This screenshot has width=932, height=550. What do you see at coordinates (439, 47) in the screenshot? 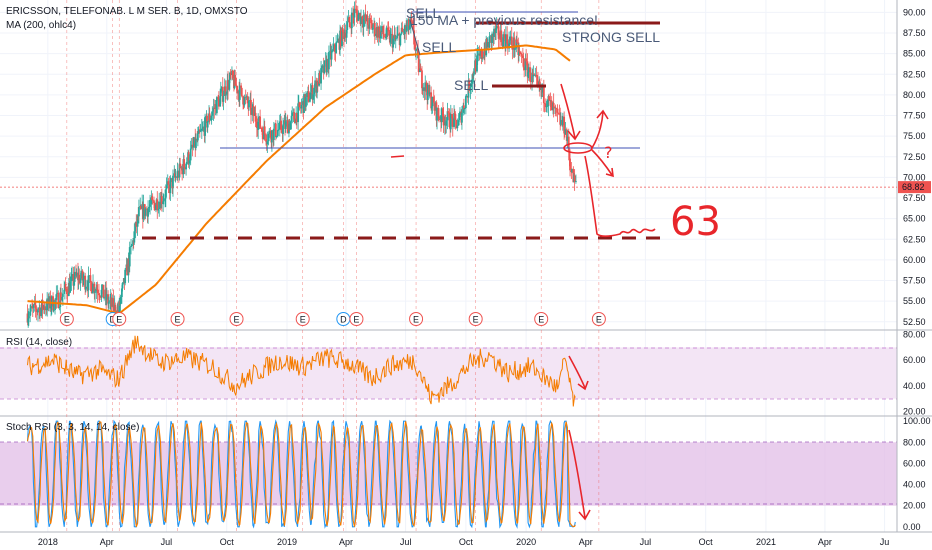
I see `annotation-sell-mid: SELL` at bounding box center [439, 47].